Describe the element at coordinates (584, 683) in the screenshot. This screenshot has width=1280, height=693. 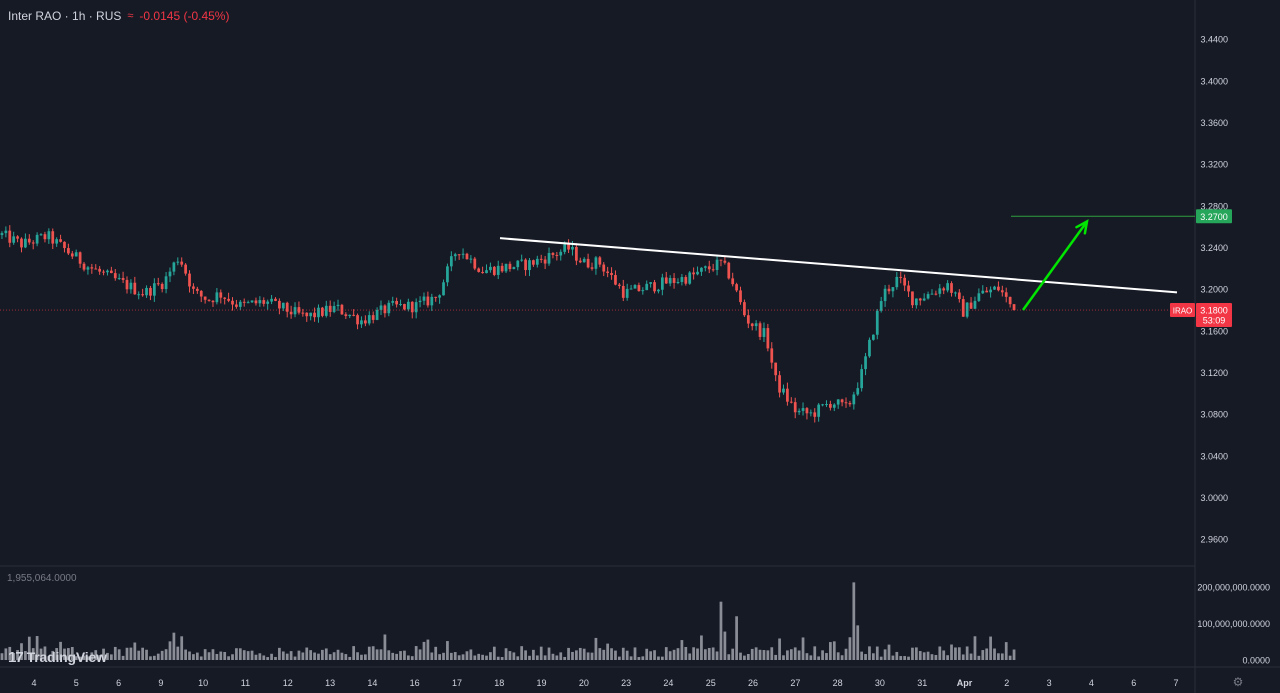
I see `time-tick-label: 20` at that location.